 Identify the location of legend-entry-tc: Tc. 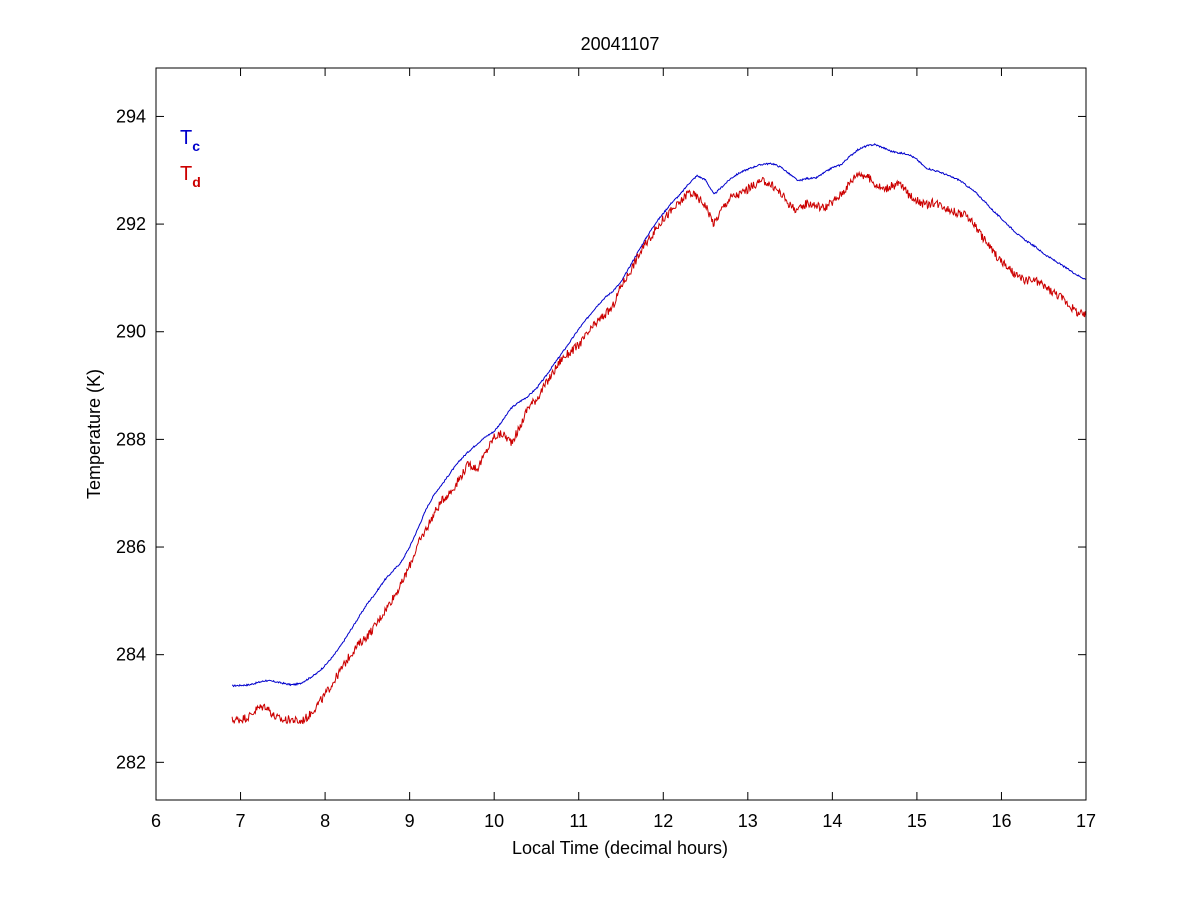
(190, 140).